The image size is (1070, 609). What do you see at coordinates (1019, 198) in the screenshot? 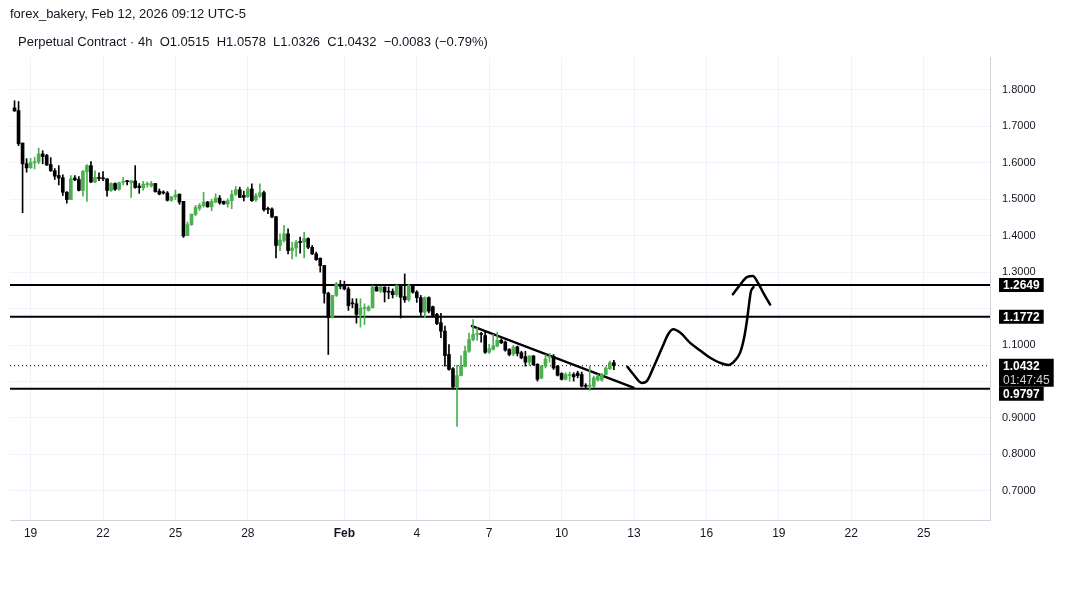
I see `y-tick-label: 1.5000` at bounding box center [1019, 198].